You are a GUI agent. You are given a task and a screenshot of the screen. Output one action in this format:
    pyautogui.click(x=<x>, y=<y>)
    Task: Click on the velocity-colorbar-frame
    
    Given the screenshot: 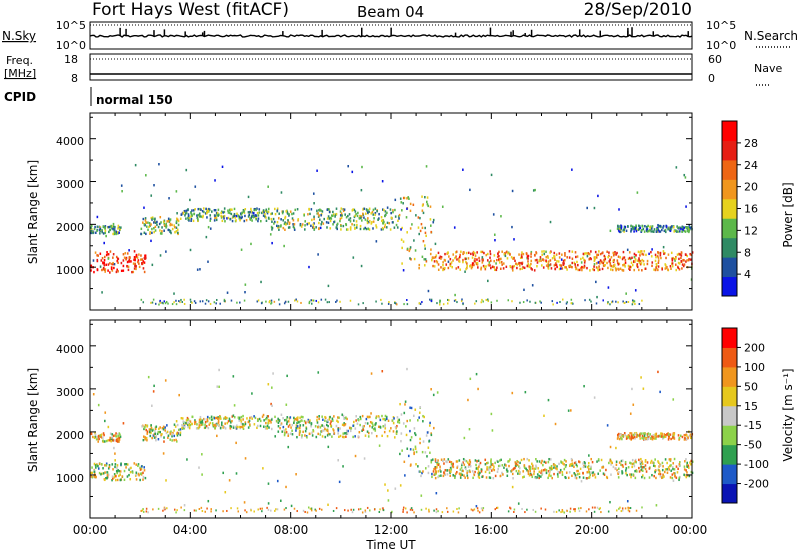 What is the action you would take?
    pyautogui.click(x=729, y=415)
    